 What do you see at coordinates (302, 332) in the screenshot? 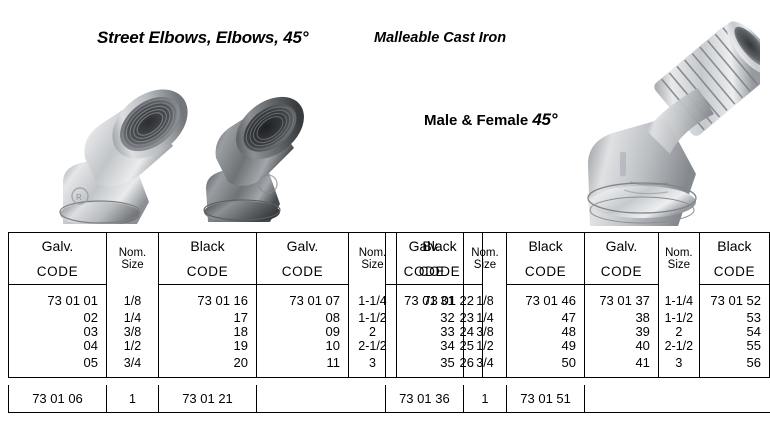
I see `cell-code-galv-2: 09` at bounding box center [302, 332].